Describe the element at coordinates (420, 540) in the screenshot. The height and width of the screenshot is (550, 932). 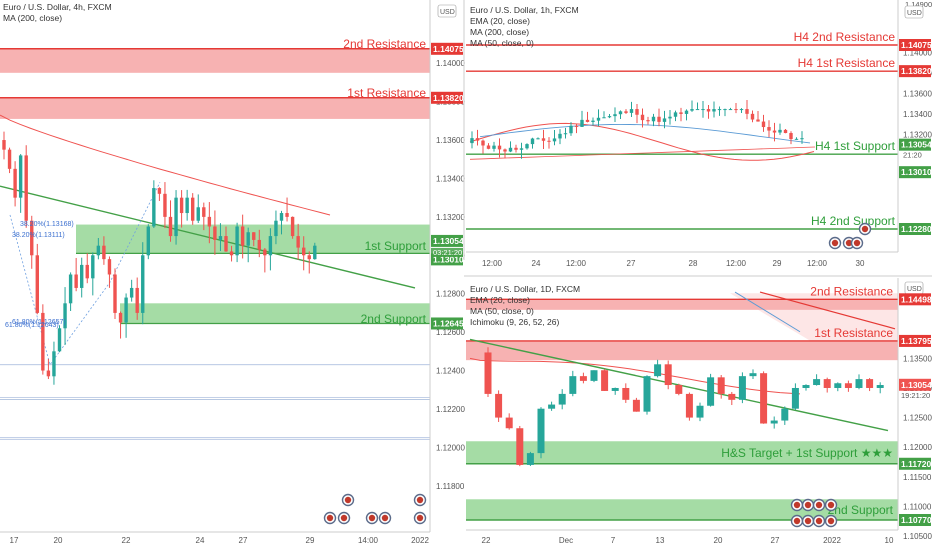
I see `4h-x-tick: 2022` at that location.